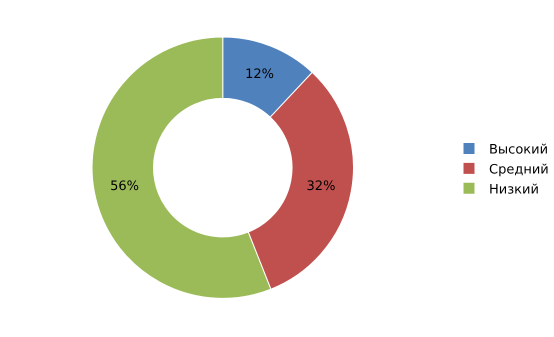 This screenshot has height=337, width=554. I want to click on legend-label: Низкий, so click(514, 190).